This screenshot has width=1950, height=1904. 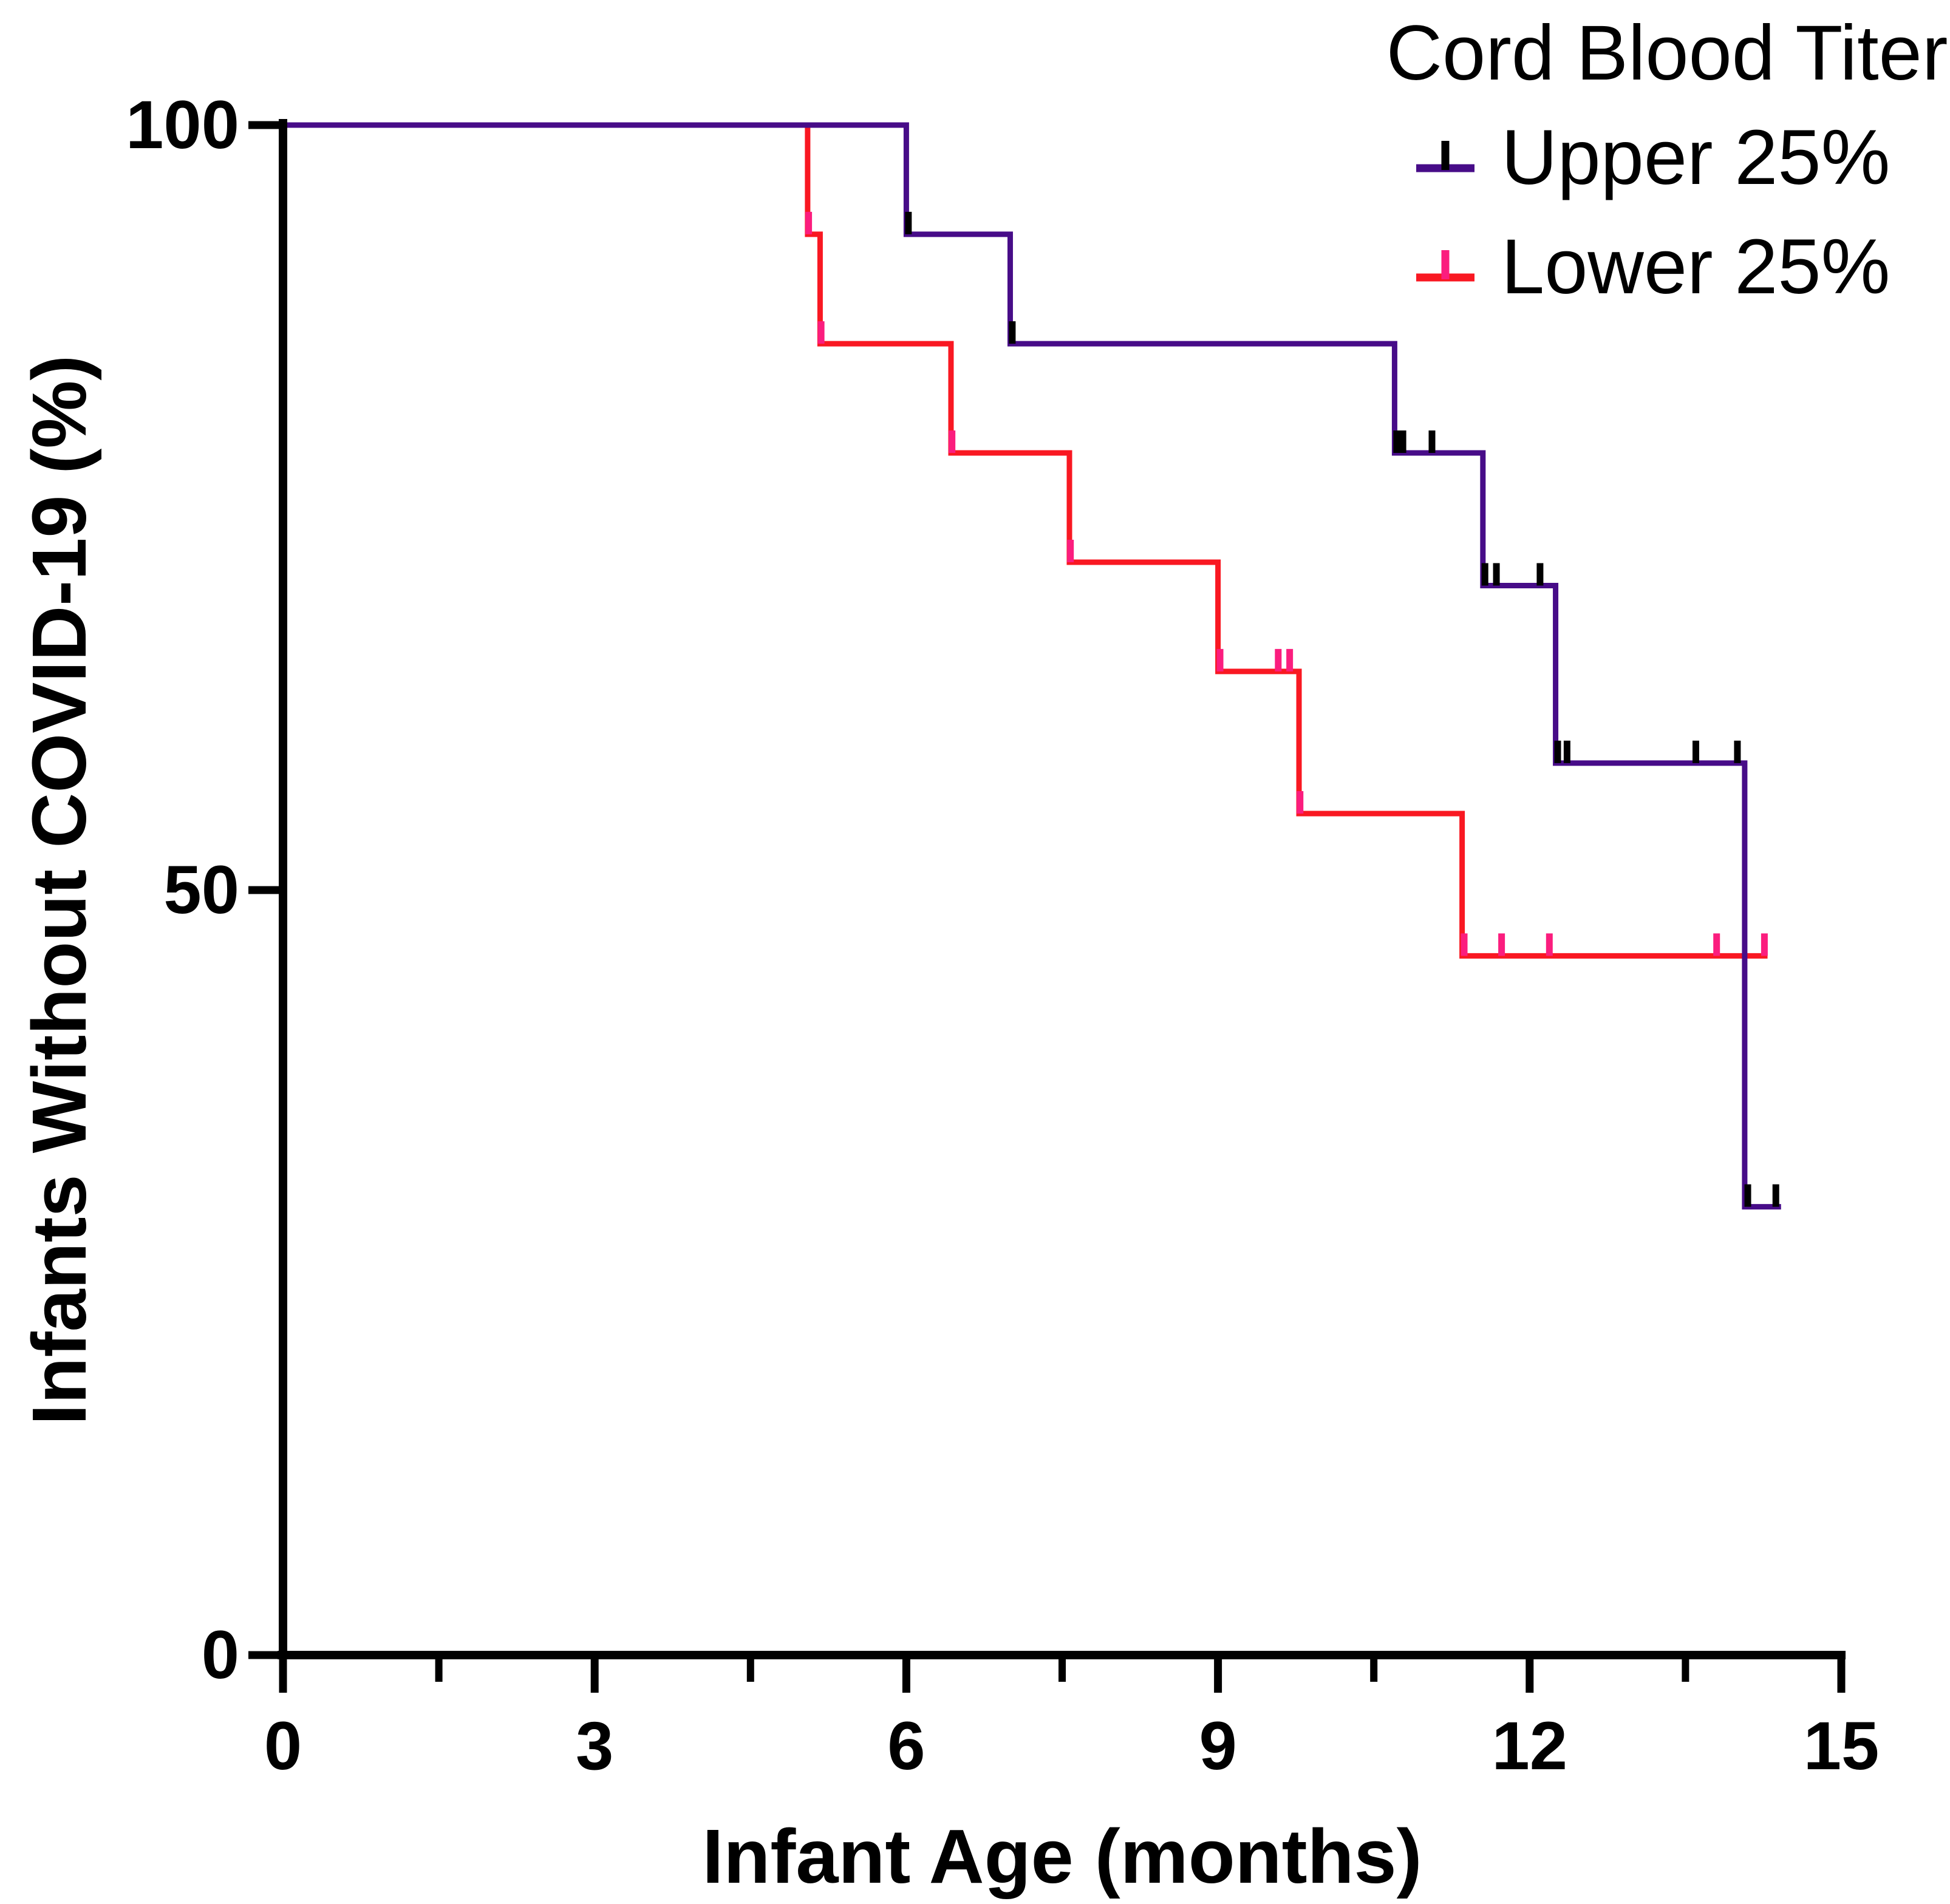 I want to click on y-tick-label: 50, so click(x=201, y=890).